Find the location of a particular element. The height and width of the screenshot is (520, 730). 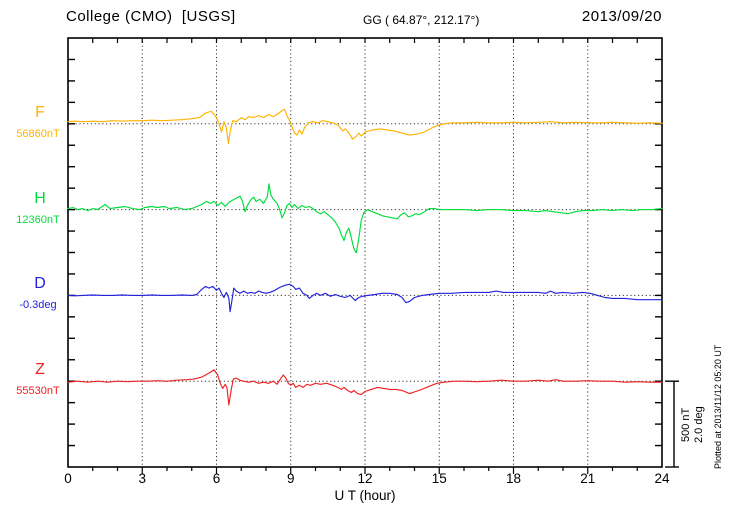

series-label-H: H is located at coordinates (40, 198).